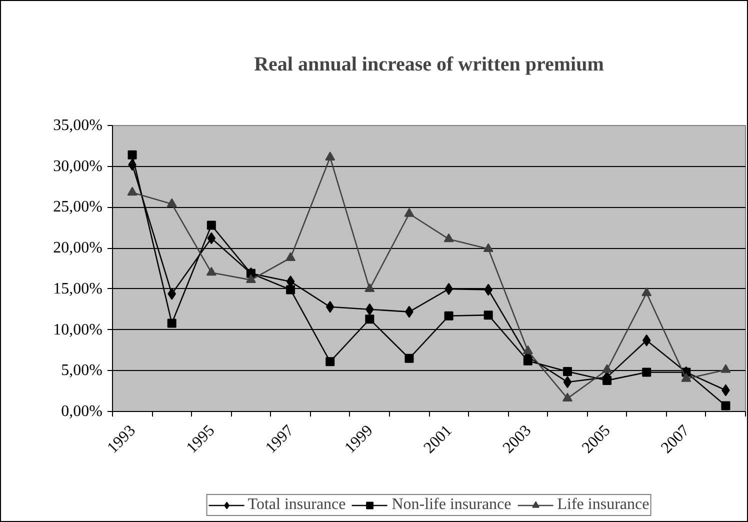  I want to click on y-tick-label: 25,00%, so click(77, 207).